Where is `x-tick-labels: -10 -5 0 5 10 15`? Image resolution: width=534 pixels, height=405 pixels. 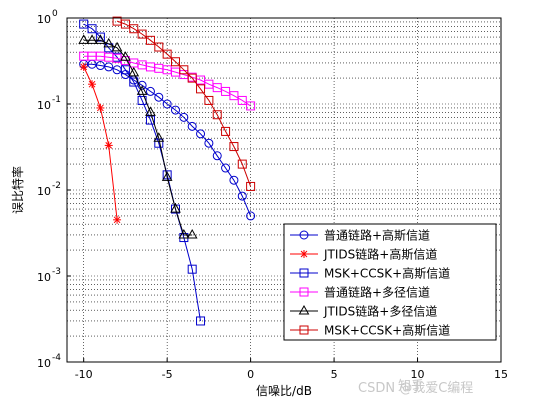
x-tick-labels: -10 -5 0 5 10 15 is located at coordinates (291, 369).